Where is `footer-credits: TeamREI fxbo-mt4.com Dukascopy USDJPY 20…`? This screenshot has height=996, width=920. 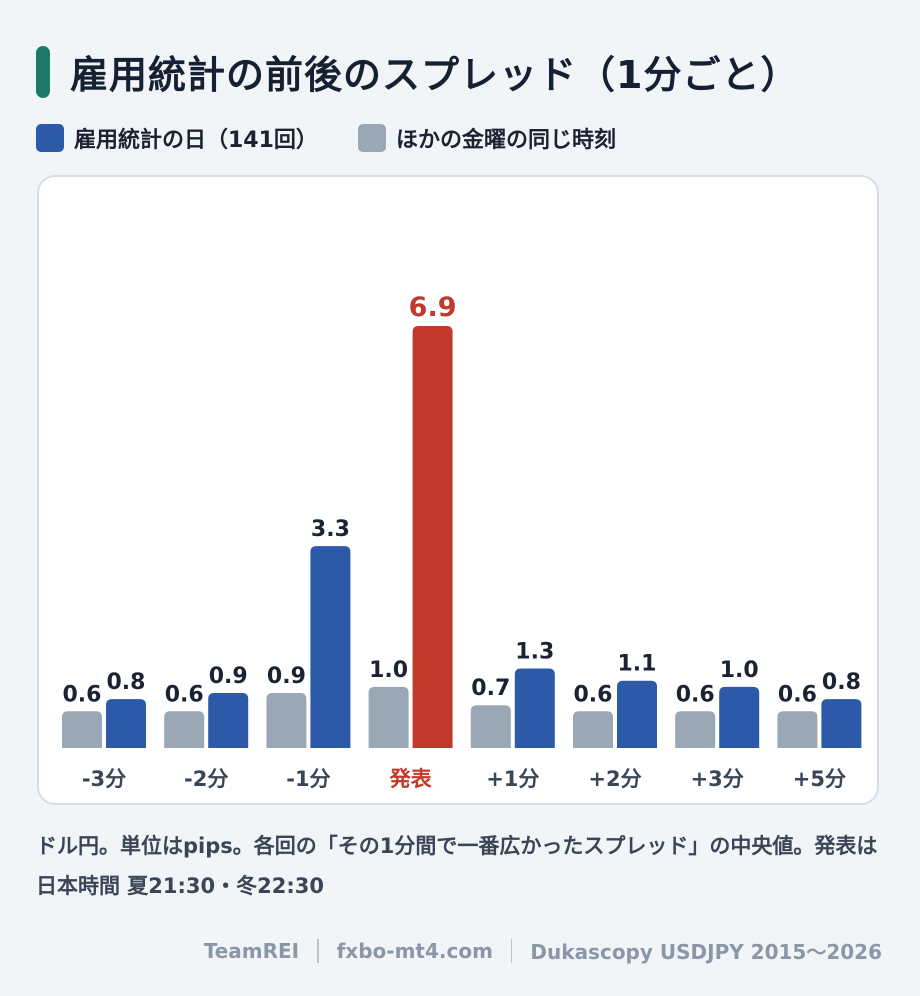
footer-credits: TeamREI fxbo-mt4.com Dukascopy USDJPY 20… is located at coordinates (543, 950).